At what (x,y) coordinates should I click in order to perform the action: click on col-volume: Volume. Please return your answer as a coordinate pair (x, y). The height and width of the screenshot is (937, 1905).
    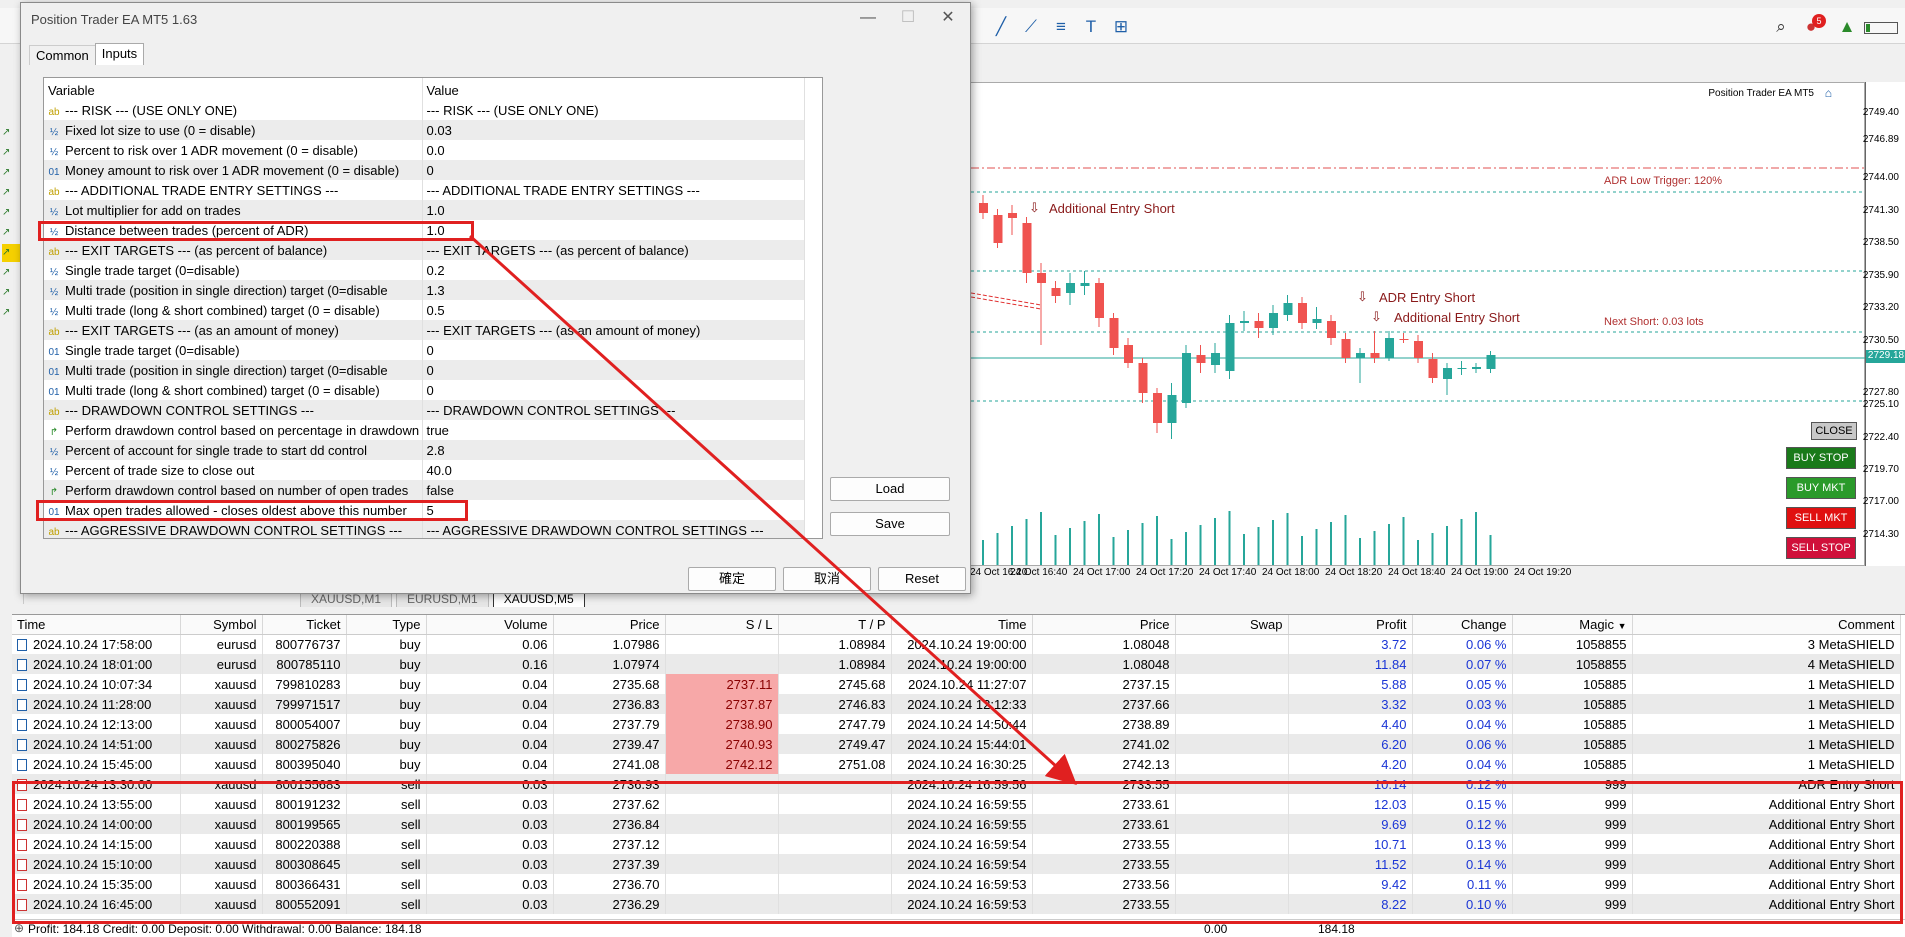
    Looking at the image, I should click on (490, 625).